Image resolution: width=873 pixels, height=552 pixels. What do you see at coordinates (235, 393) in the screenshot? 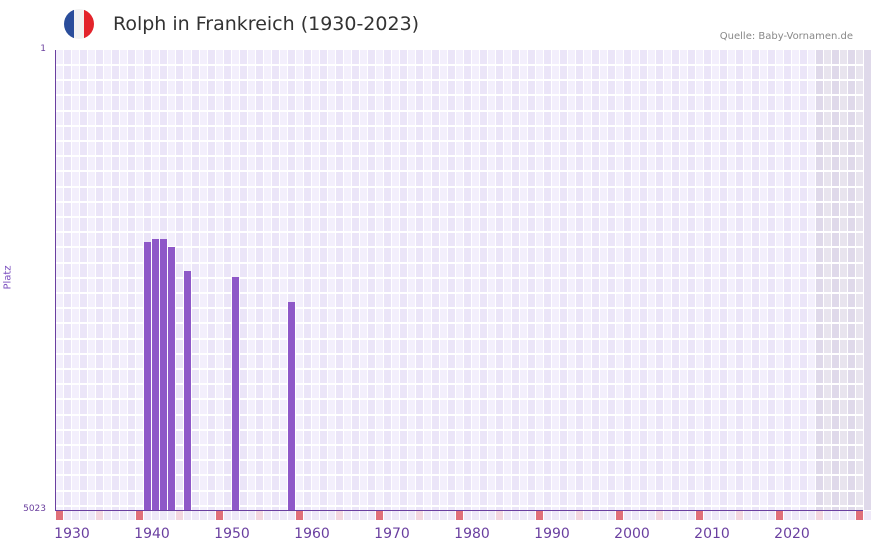
I see `bar-1951` at bounding box center [235, 393].